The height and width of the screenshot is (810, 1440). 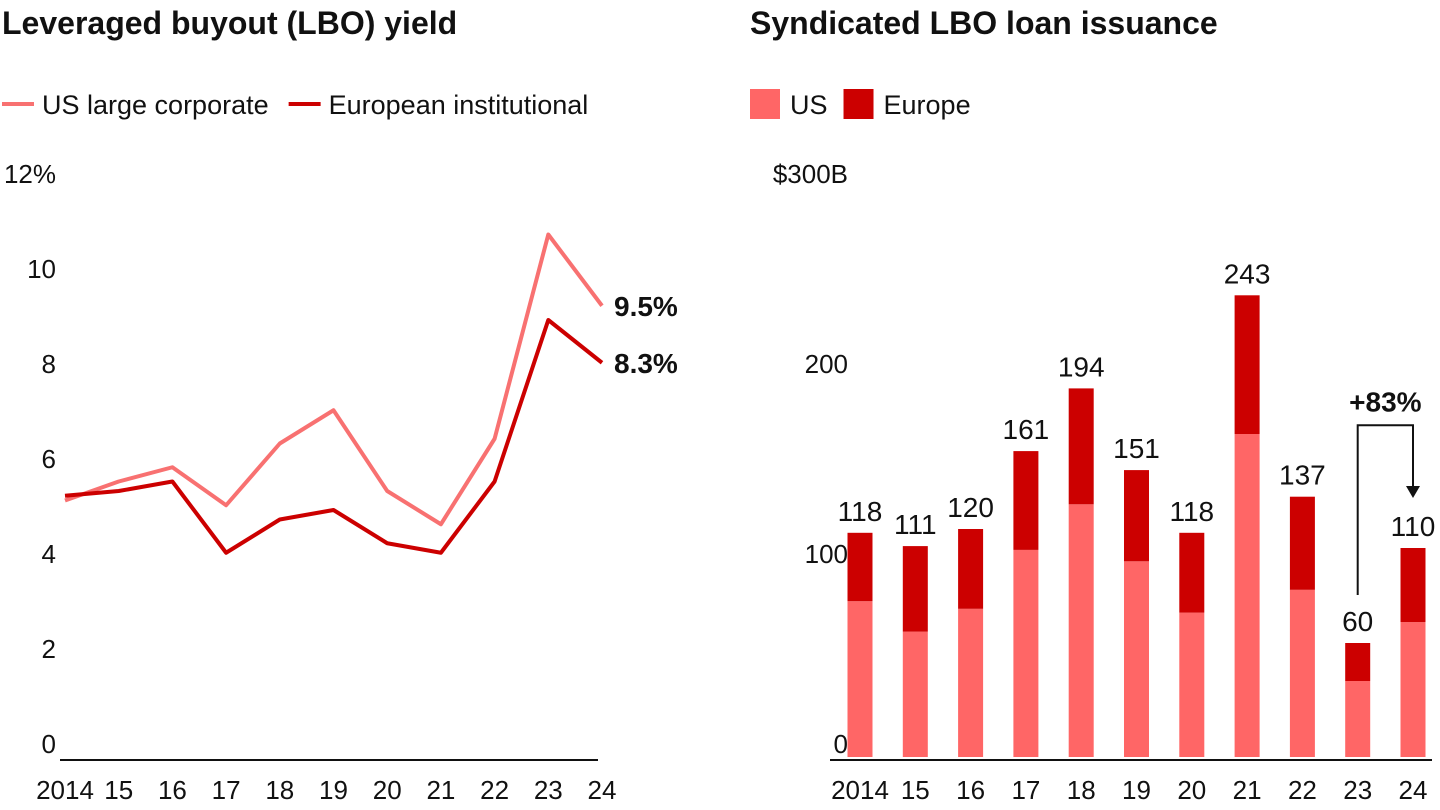 I want to click on legend-label: US large corporate, so click(x=155, y=105).